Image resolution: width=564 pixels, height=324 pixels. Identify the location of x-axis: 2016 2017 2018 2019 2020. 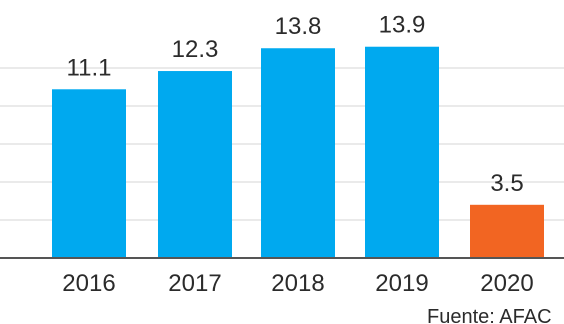
(282, 277).